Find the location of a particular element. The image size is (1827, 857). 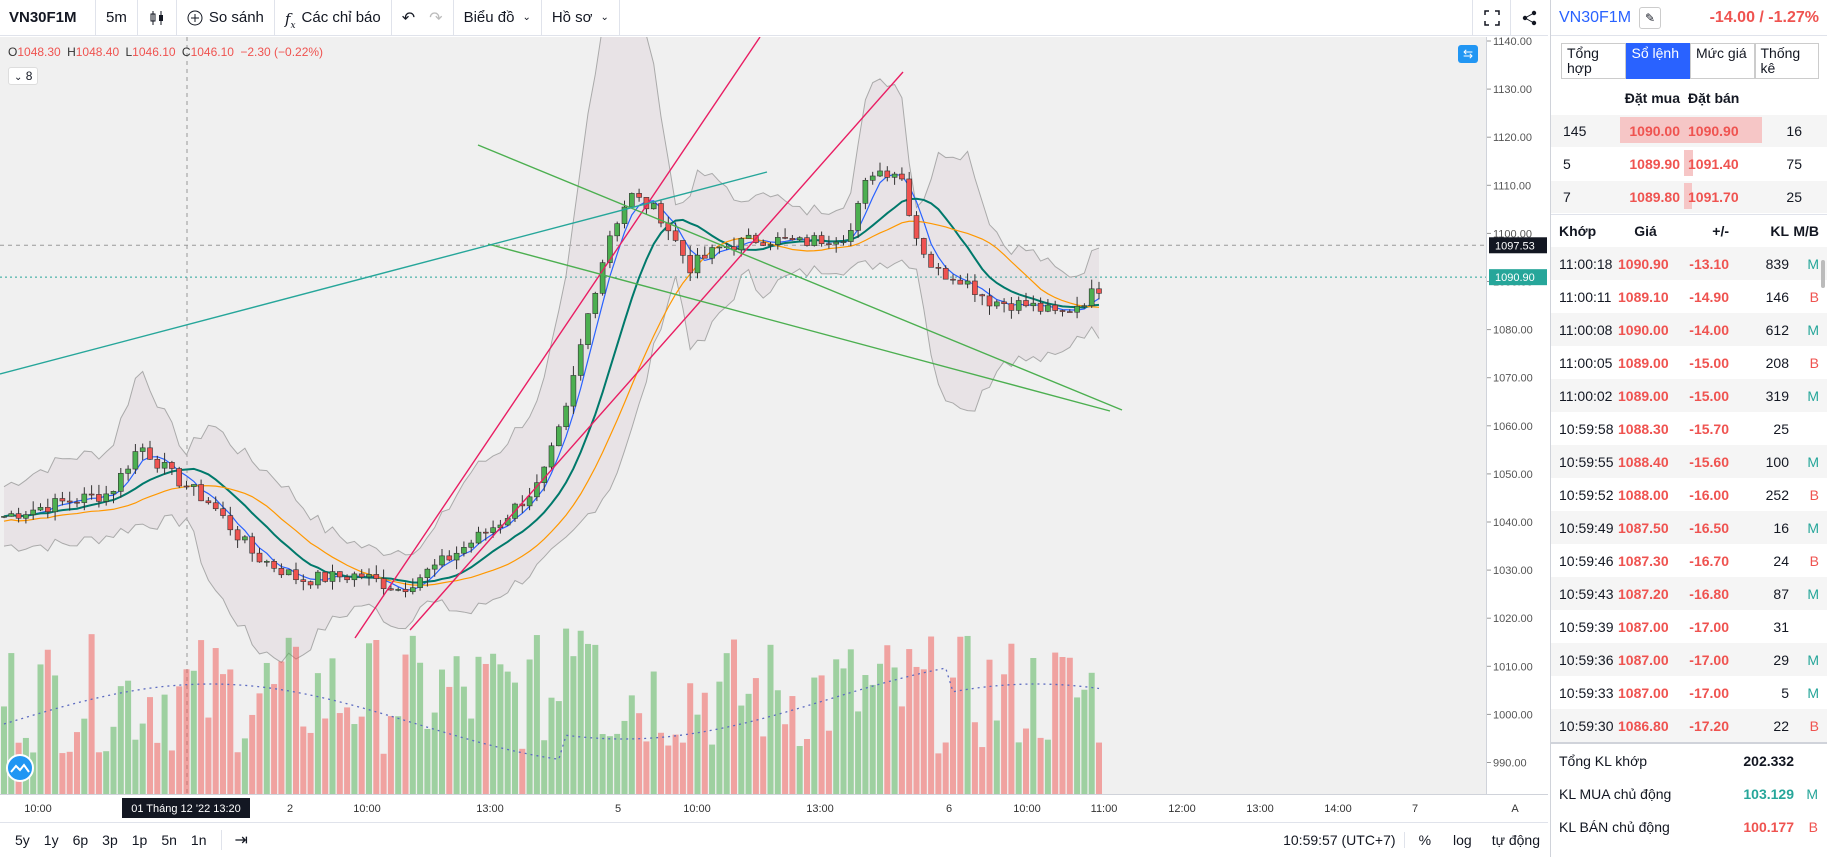

compare-button: So sánh is located at coordinates (226, 18).